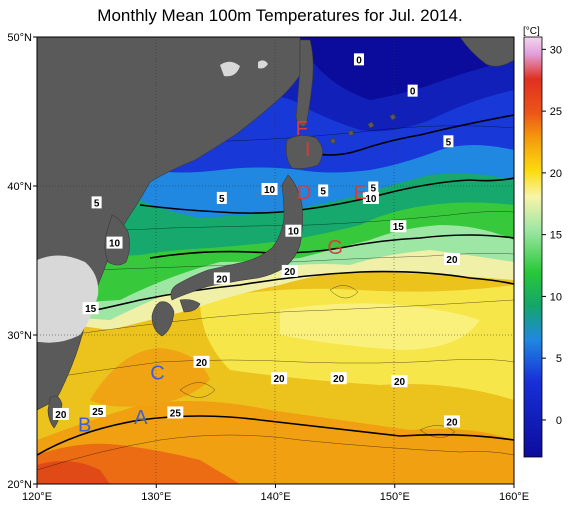  Describe the element at coordinates (556, 297) in the screenshot. I see `colorbar-tick-label: 10` at that location.